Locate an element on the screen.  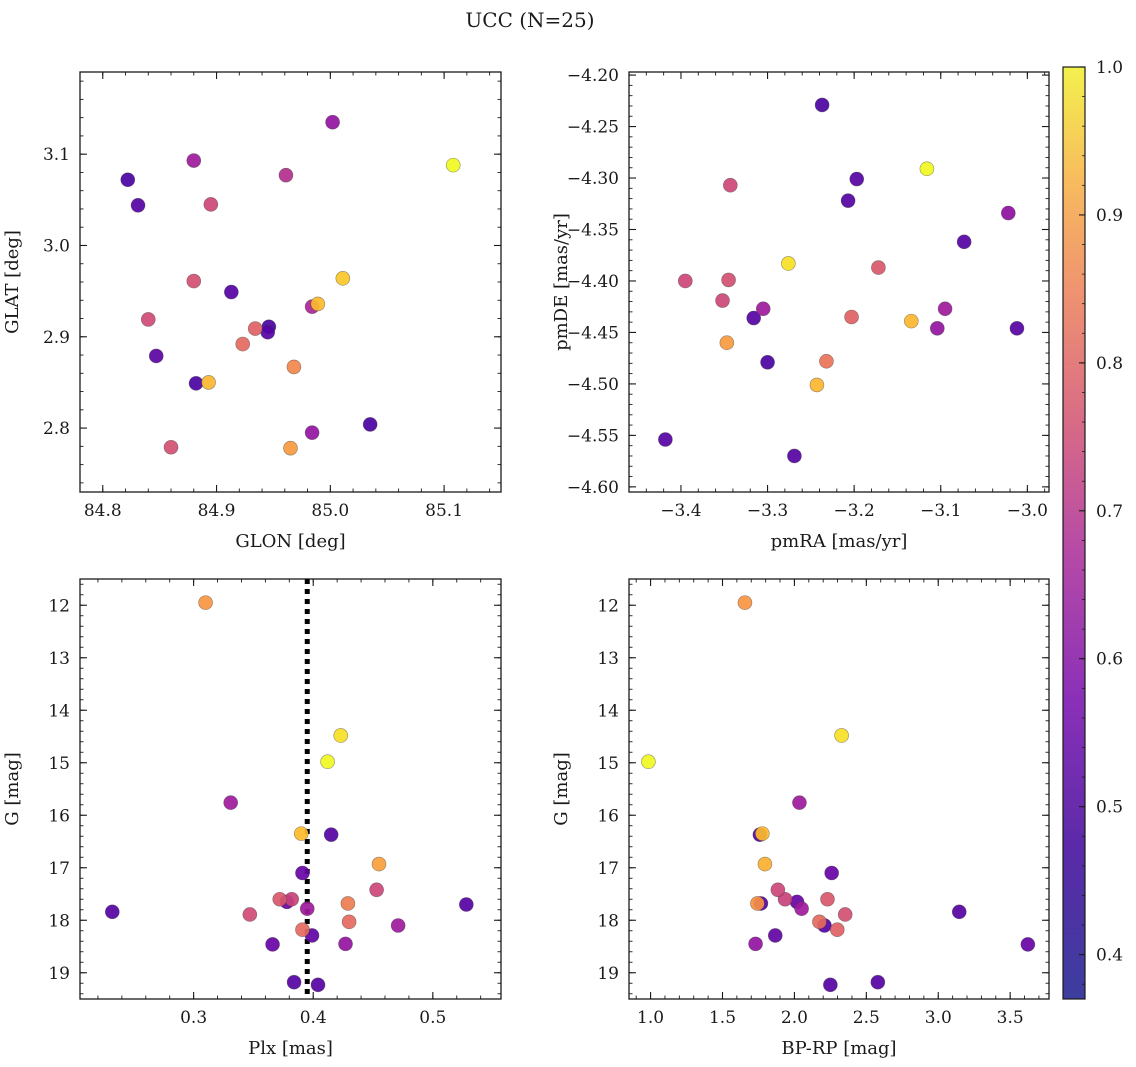
colorbar-tick-label: 0.4 is located at coordinates (1109, 956).